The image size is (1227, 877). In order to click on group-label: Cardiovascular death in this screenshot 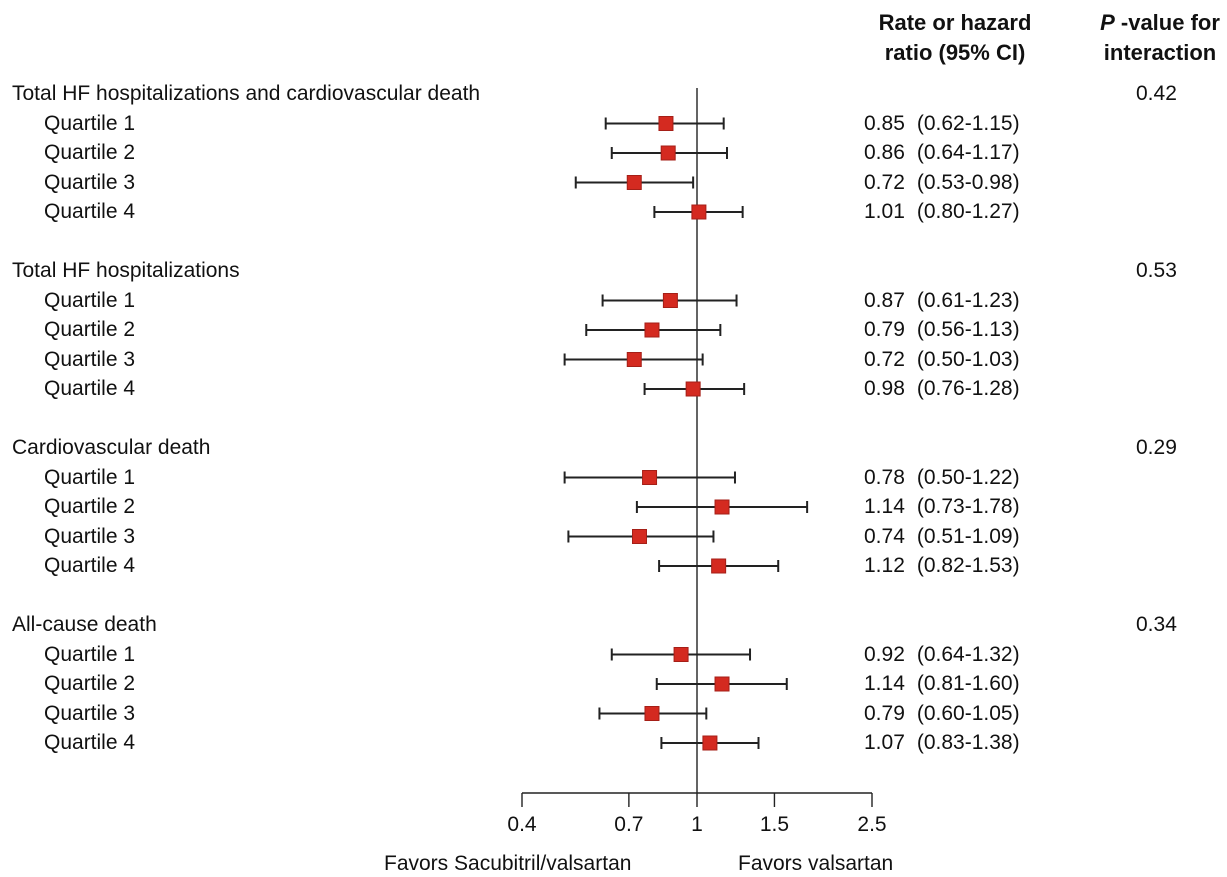, I will do `click(111, 447)`.